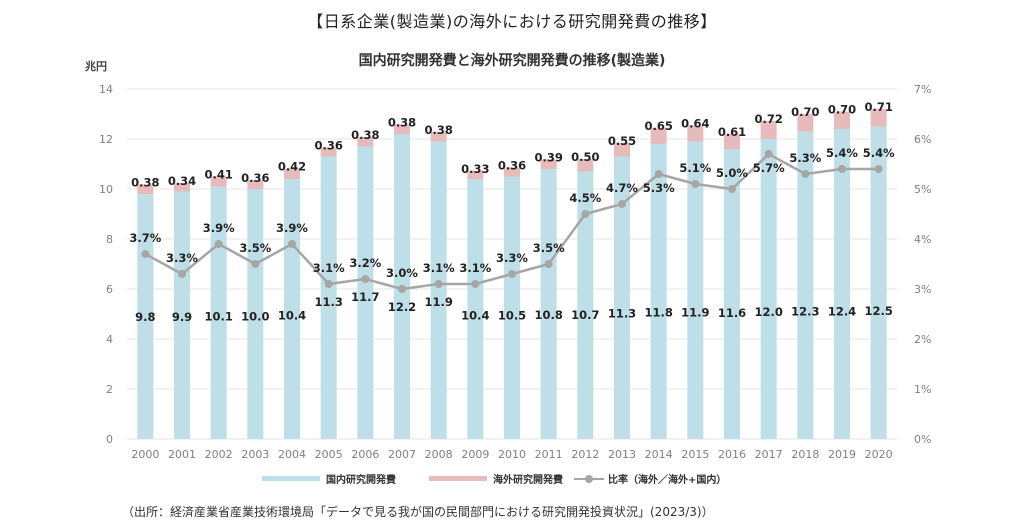 Image resolution: width=1024 pixels, height=530 pixels. I want to click on label-ratio: 4.5%, so click(585, 198).